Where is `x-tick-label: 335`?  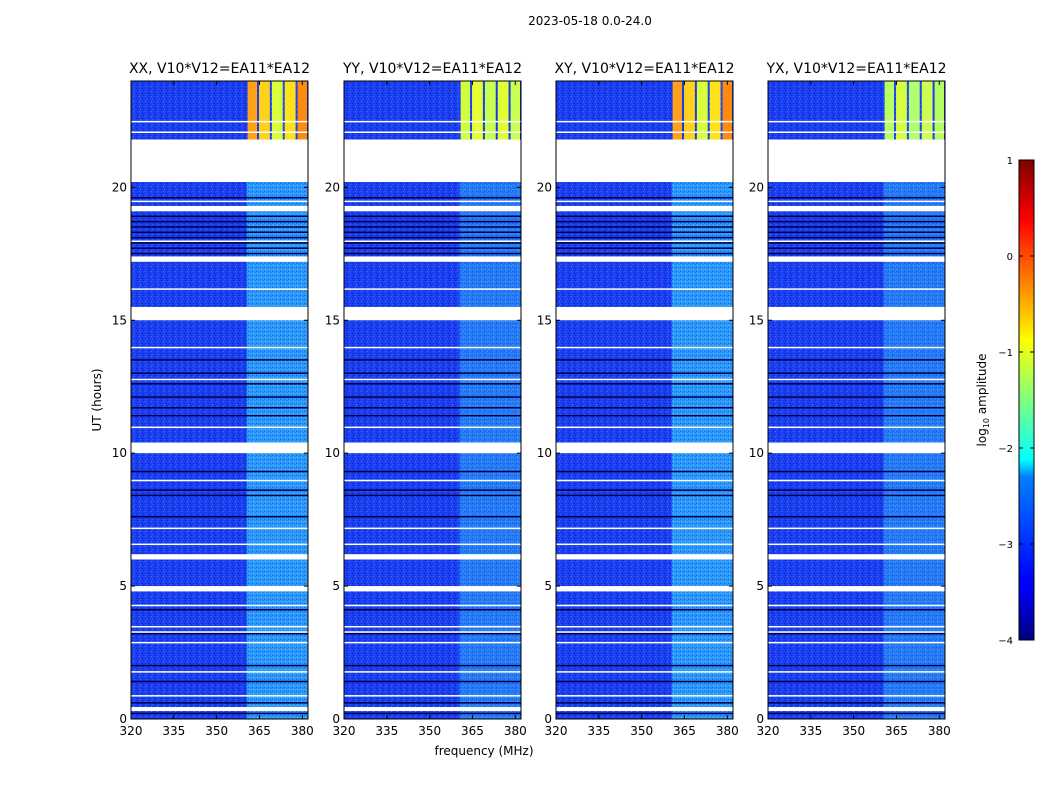
x-tick-label: 335 is located at coordinates (173, 731).